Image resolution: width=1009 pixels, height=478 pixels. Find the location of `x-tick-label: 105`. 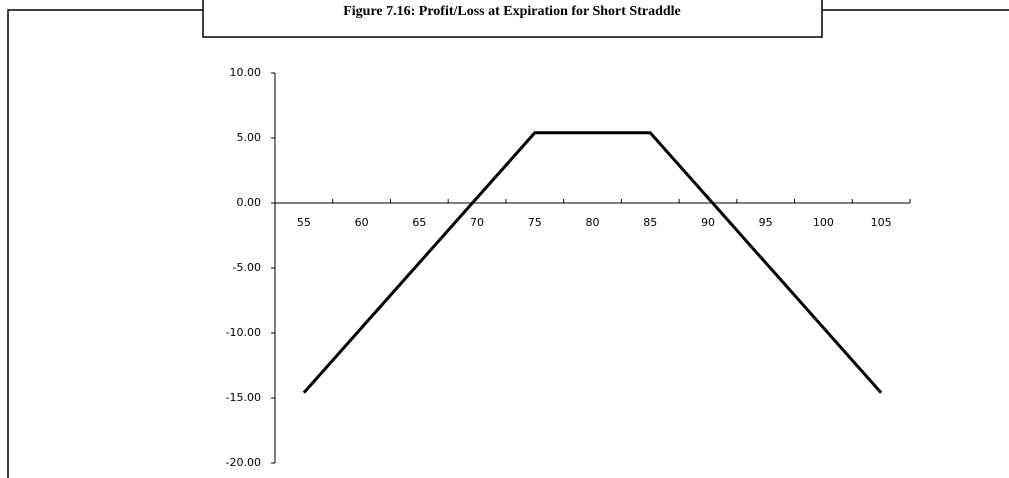

x-tick-label: 105 is located at coordinates (881, 222).